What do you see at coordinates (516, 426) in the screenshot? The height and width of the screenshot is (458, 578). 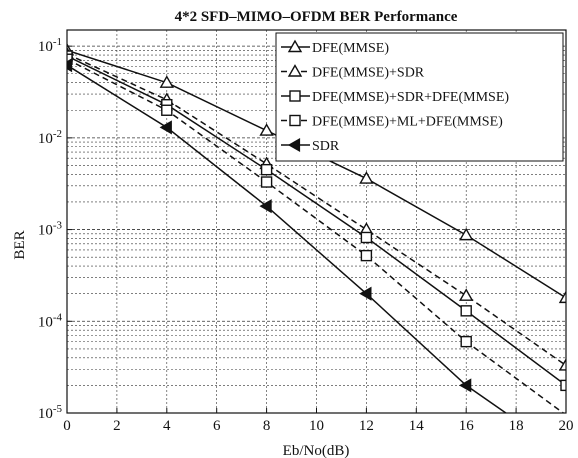 I see `x-tick-label: 18` at bounding box center [516, 426].